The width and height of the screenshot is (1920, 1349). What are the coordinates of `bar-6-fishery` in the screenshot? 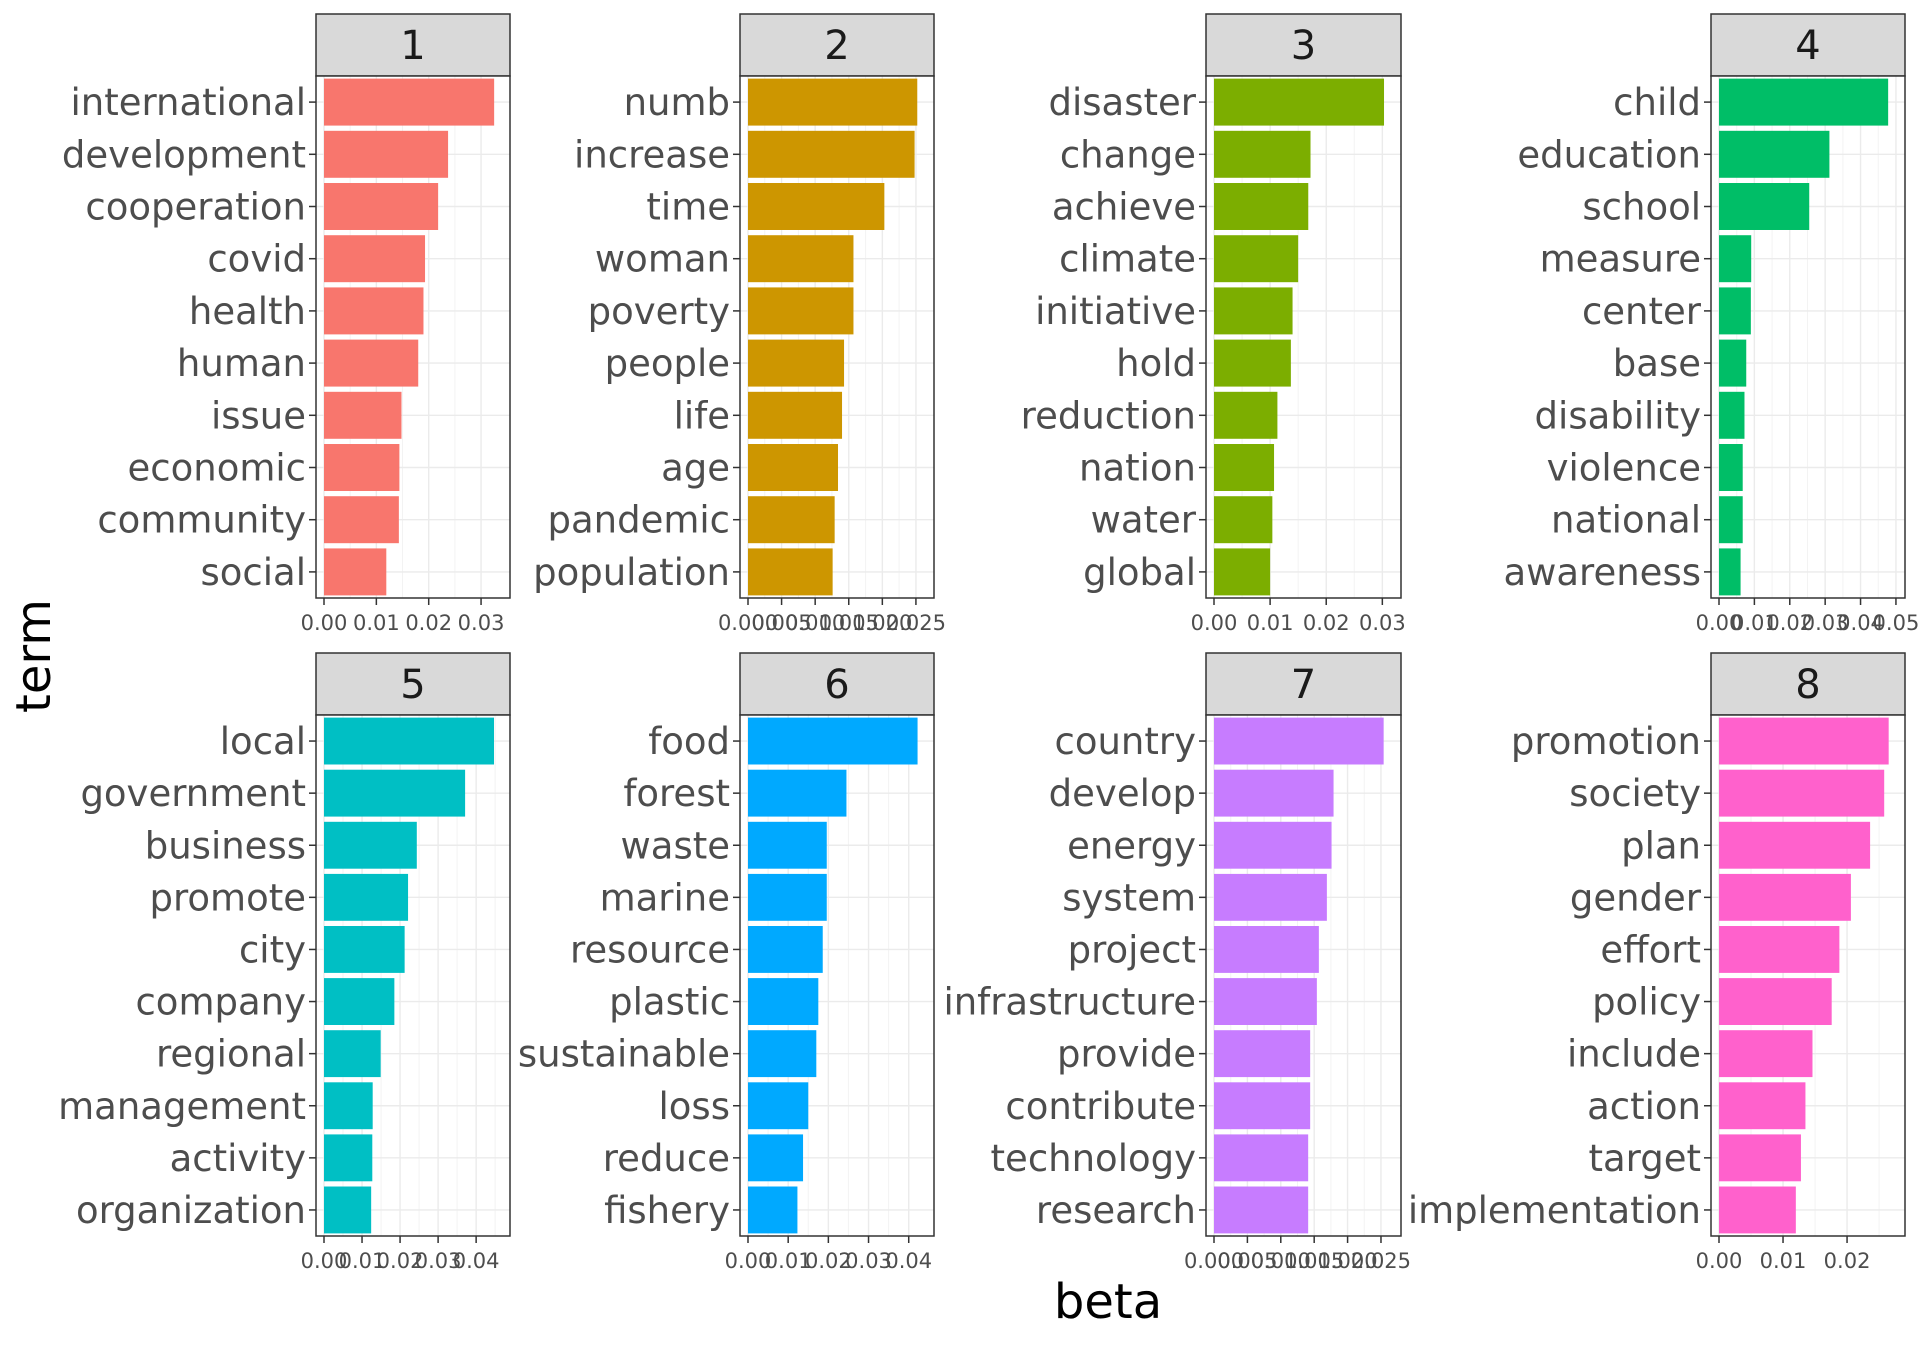 It's located at (773, 1210).